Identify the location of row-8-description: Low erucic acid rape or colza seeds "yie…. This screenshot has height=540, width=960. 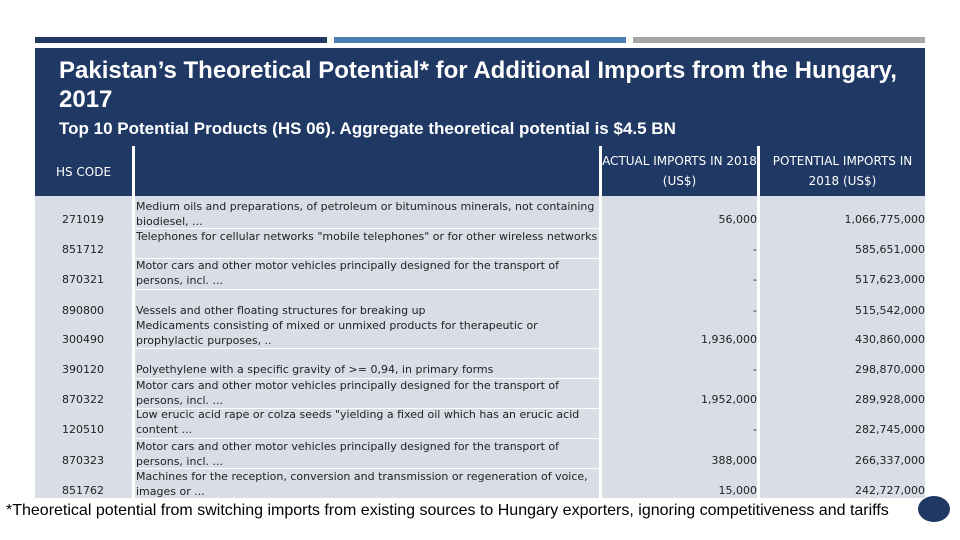
(358, 422).